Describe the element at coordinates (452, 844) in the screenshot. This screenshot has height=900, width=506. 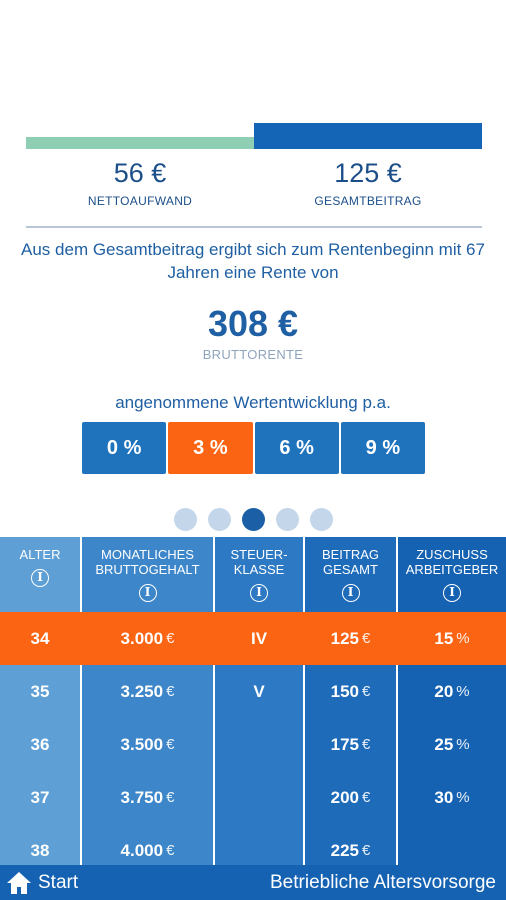
I see `cell-employer-subsidy` at that location.